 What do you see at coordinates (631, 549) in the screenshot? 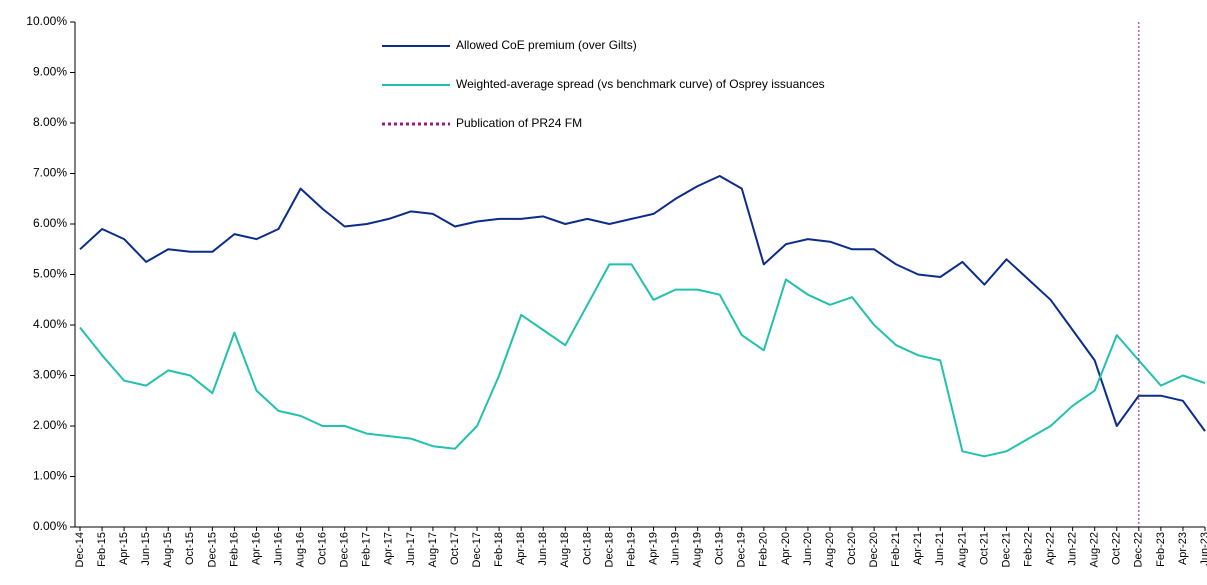
I see `x-tick-label: Feb-19` at bounding box center [631, 549].